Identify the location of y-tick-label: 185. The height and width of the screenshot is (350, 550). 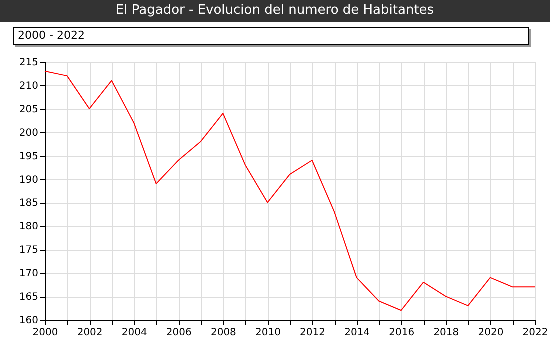
(28, 204).